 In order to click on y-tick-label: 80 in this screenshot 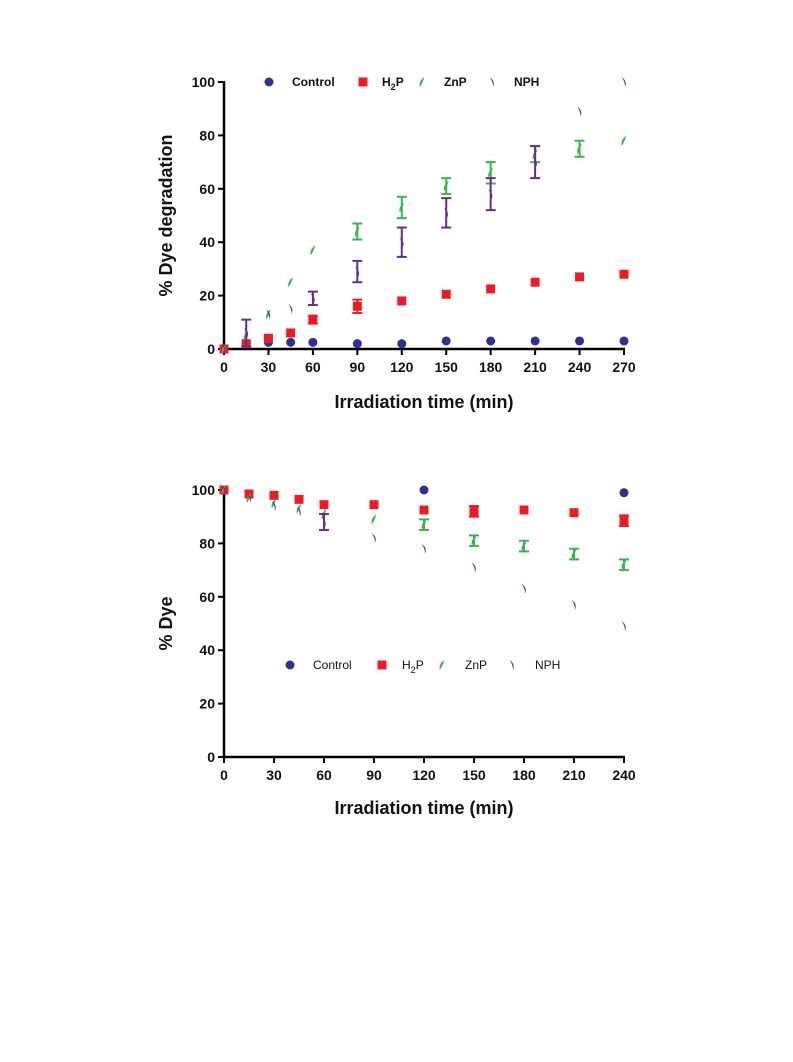, I will do `click(207, 135)`.